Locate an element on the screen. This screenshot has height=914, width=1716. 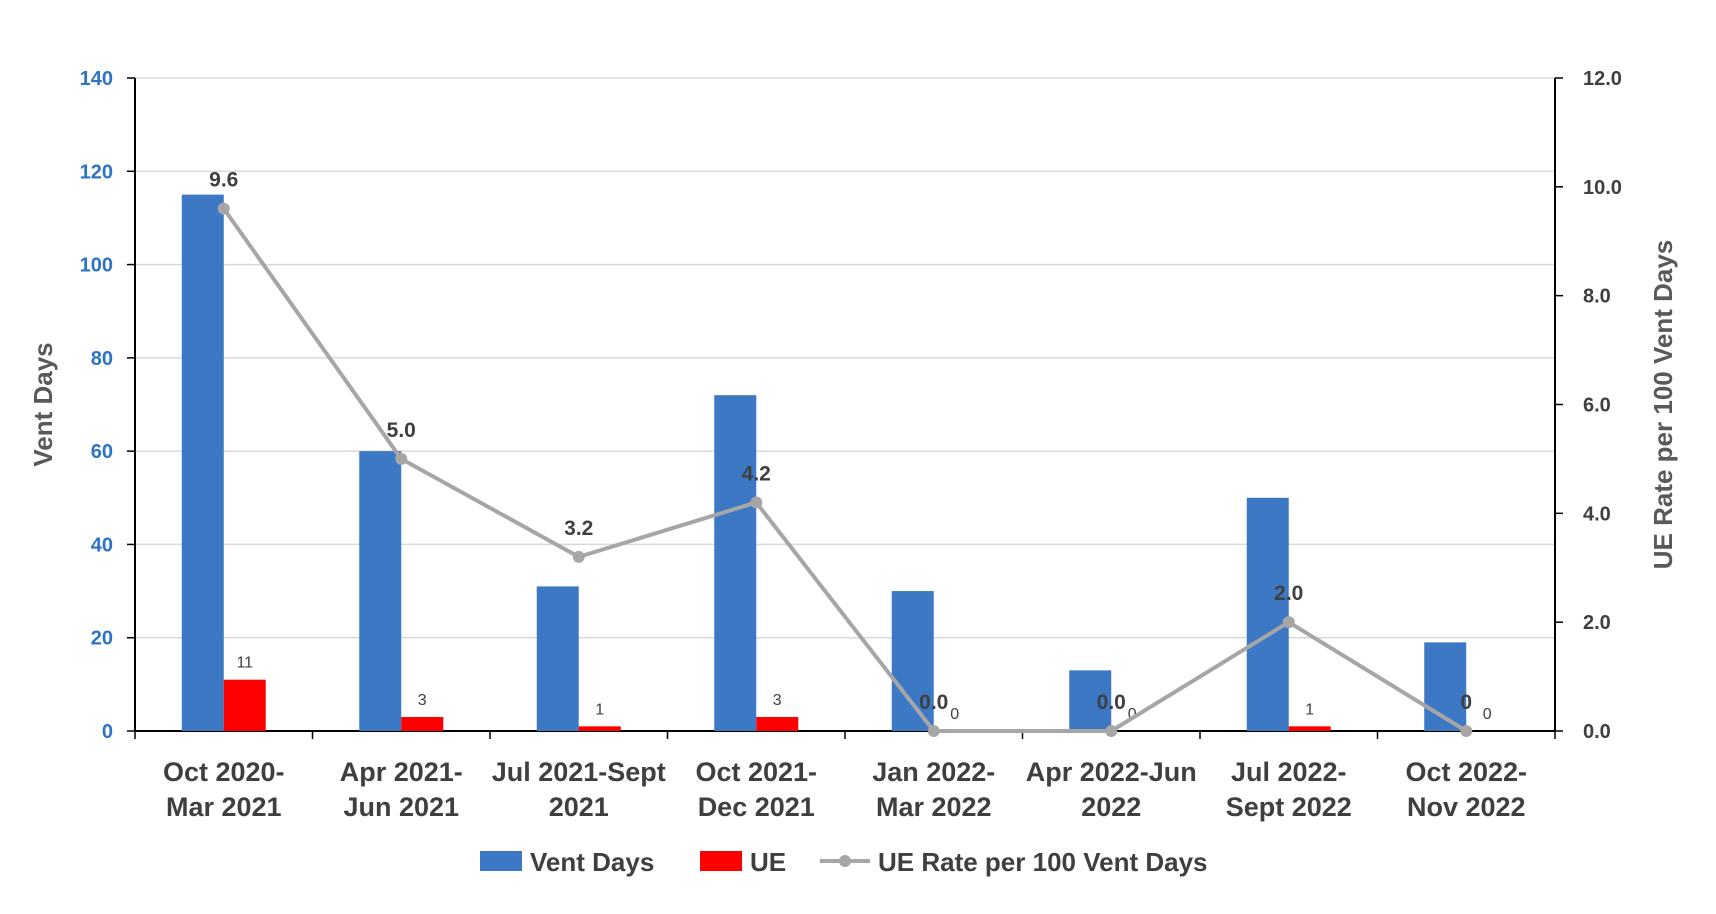
right-tick-label: 8.0 is located at coordinates (1597, 297).